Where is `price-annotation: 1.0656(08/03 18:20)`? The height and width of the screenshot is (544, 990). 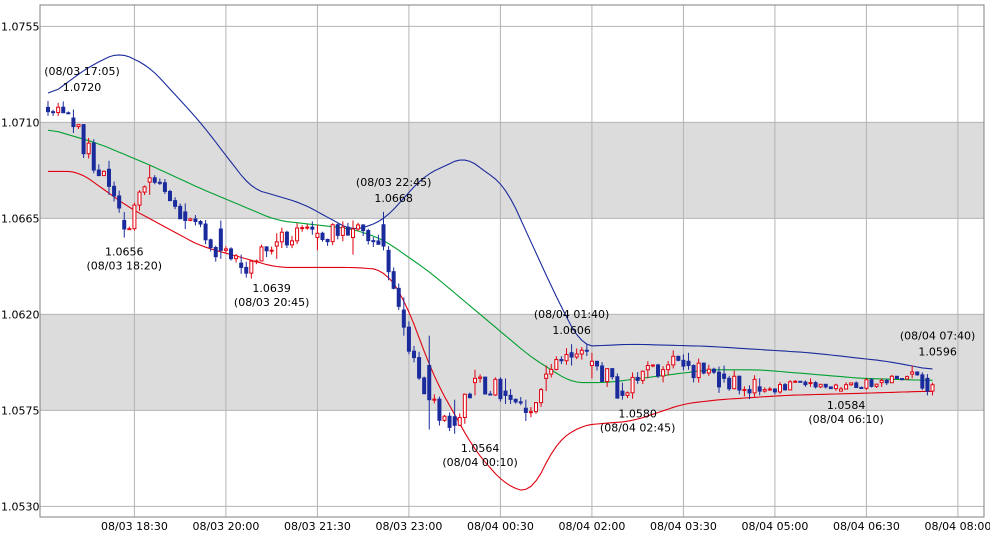 price-annotation: 1.0656(08/03 18:20) is located at coordinates (124, 259).